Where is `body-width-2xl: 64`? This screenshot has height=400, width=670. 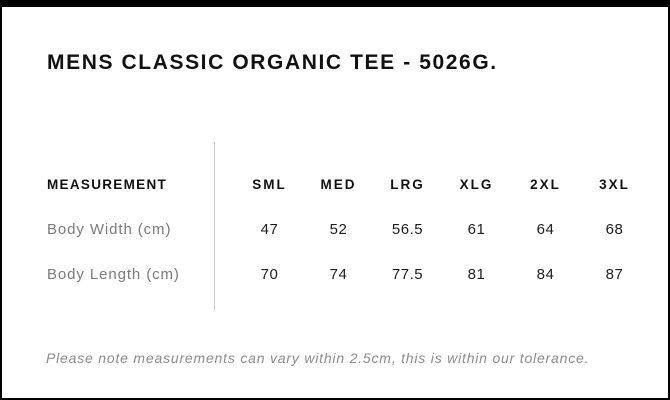
body-width-2xl: 64 is located at coordinates (545, 229).